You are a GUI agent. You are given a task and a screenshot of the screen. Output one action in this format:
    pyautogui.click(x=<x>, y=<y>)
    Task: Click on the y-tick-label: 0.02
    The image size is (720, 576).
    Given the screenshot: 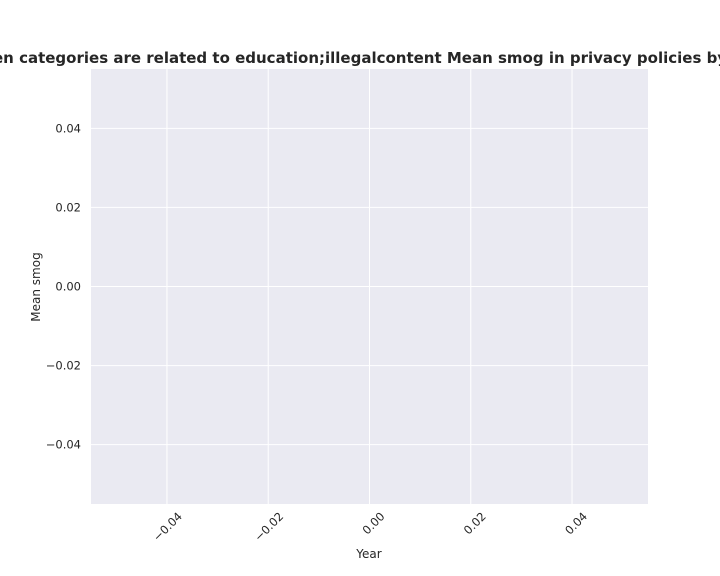 What is the action you would take?
    pyautogui.click(x=68, y=207)
    